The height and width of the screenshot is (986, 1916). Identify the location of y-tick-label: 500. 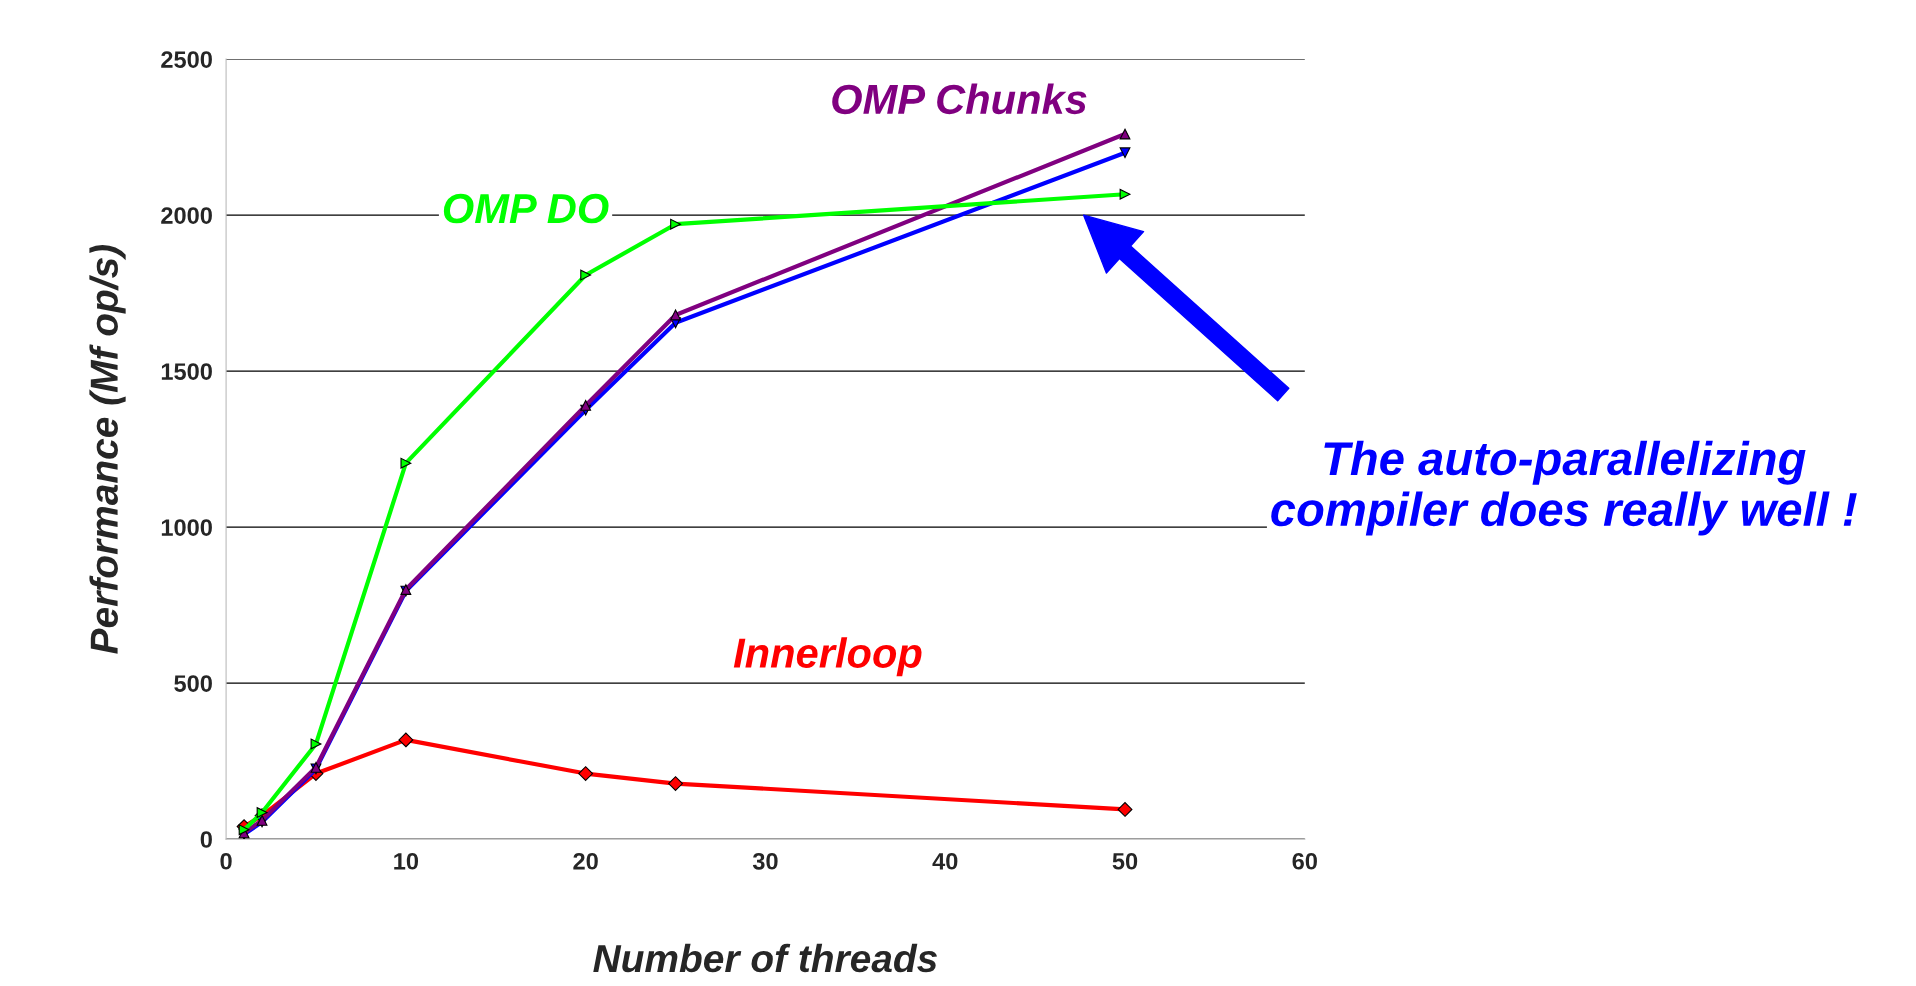
(193, 683).